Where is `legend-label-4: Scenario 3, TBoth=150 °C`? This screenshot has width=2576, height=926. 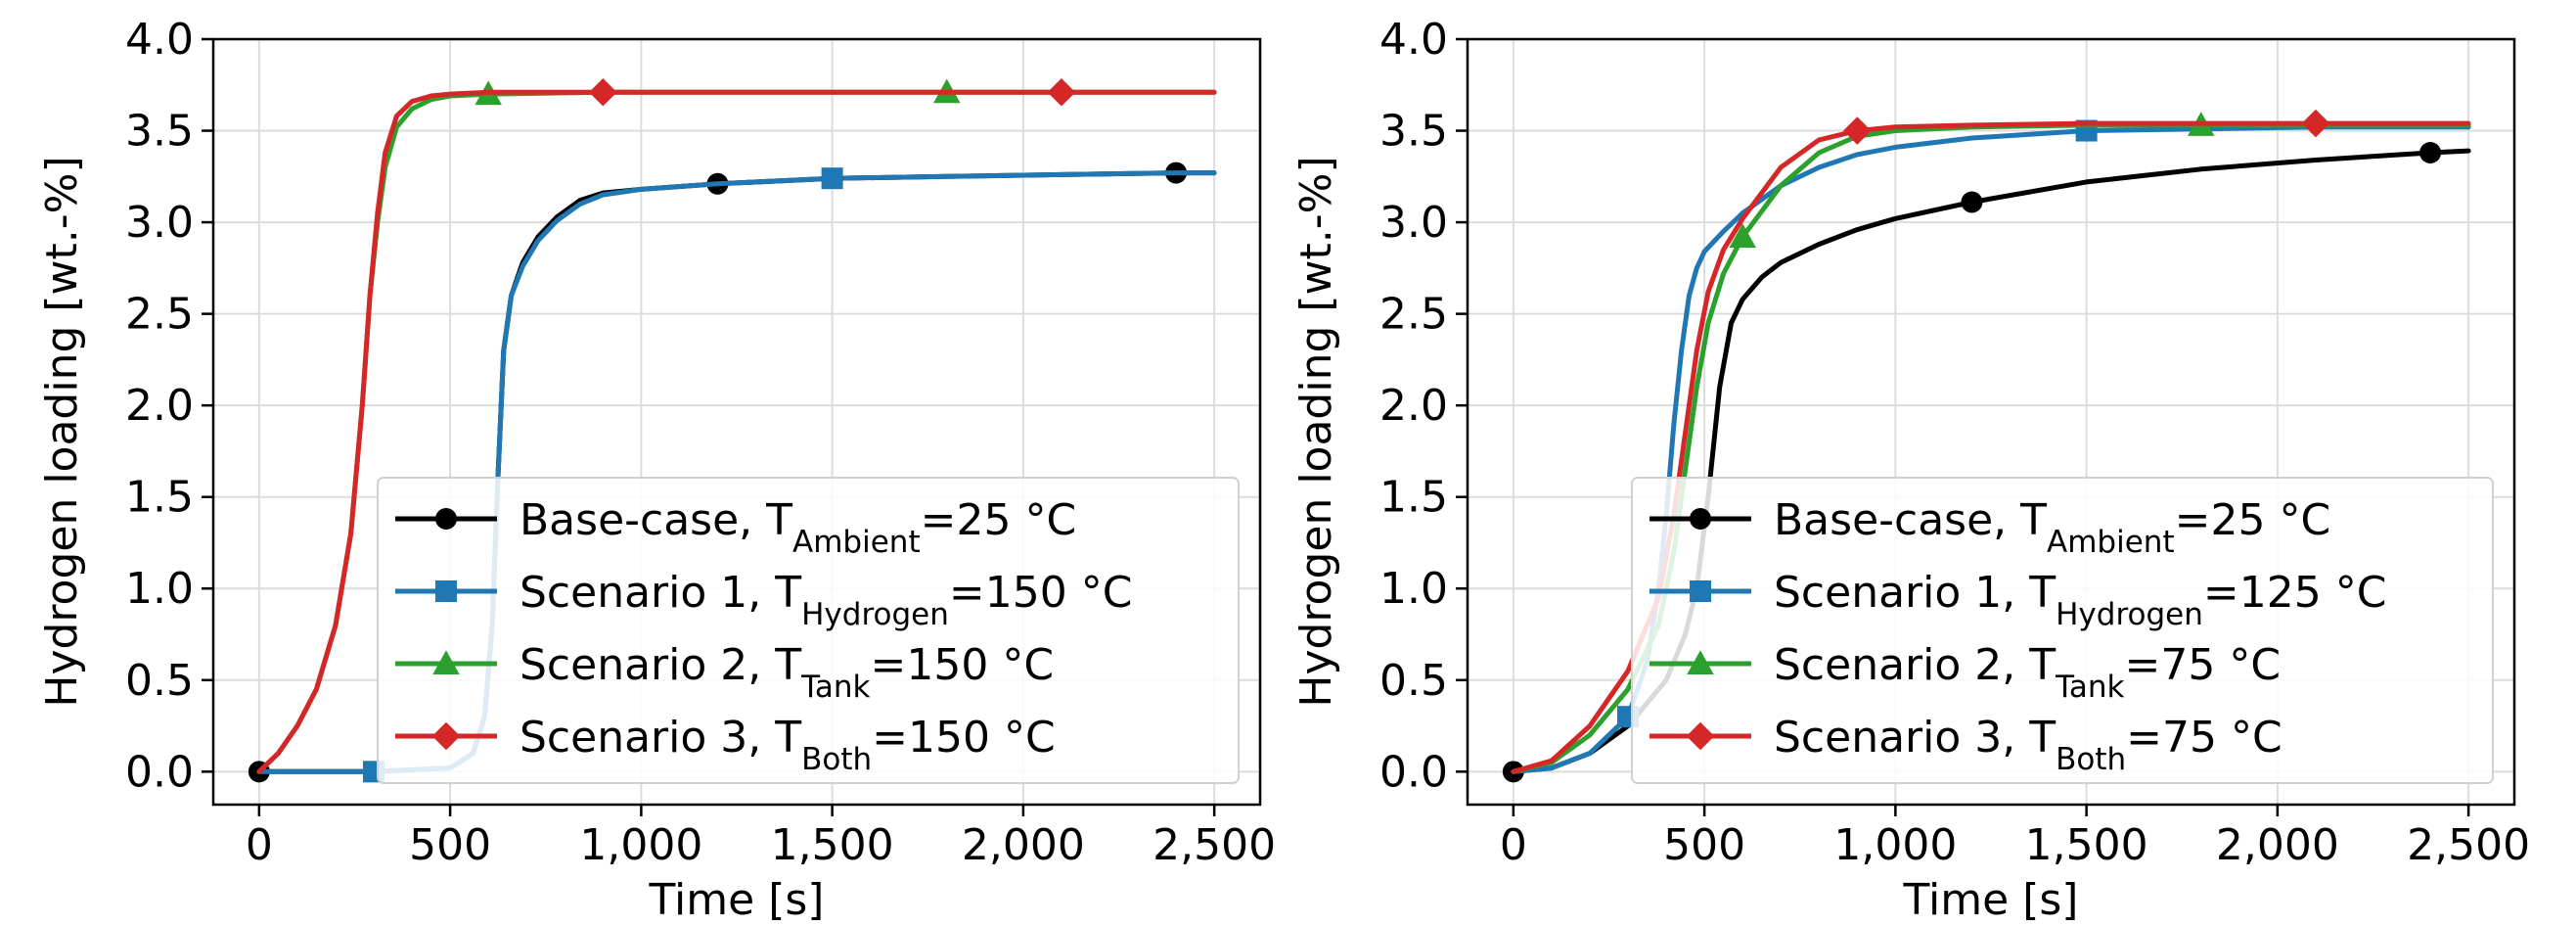 legend-label-4: Scenario 3, TBoth=150 °C is located at coordinates (788, 745).